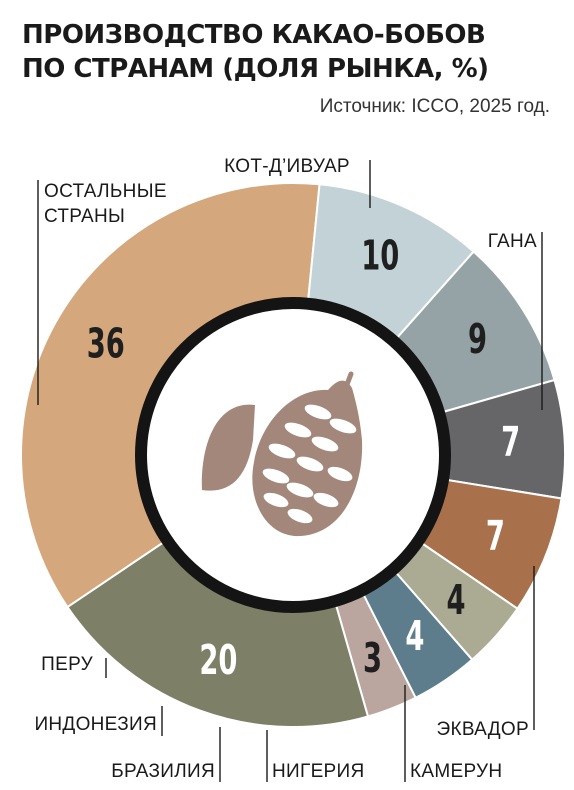  I want to click on category-label-камерун: КАМЕРУН, so click(456, 771).